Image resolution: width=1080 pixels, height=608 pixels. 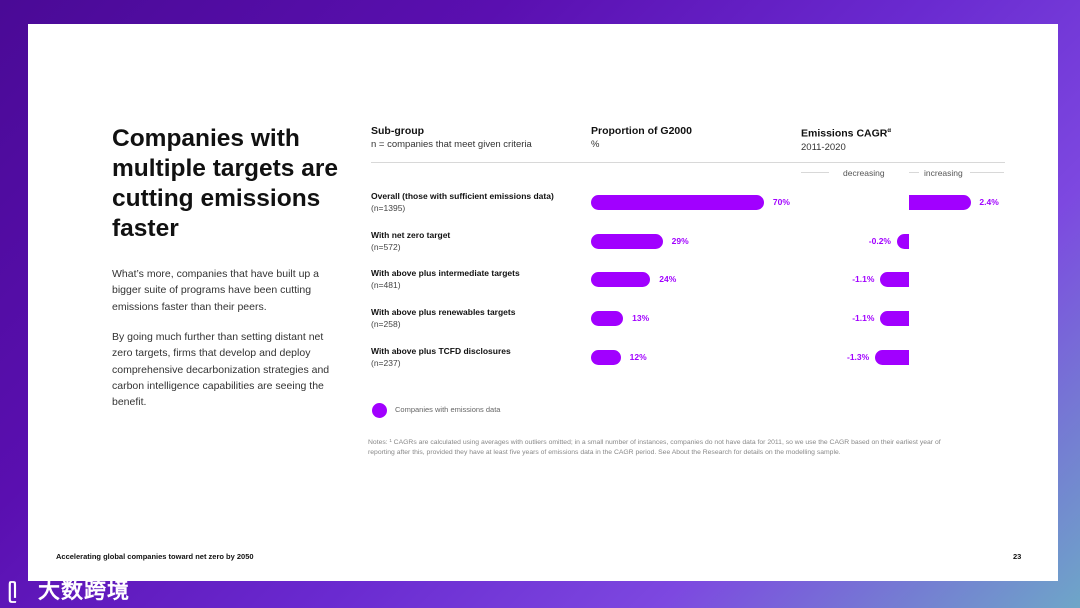 What do you see at coordinates (441, 357) in the screenshot?
I see `row-label: With above plus TCFD disclosures (n=237)` at bounding box center [441, 357].